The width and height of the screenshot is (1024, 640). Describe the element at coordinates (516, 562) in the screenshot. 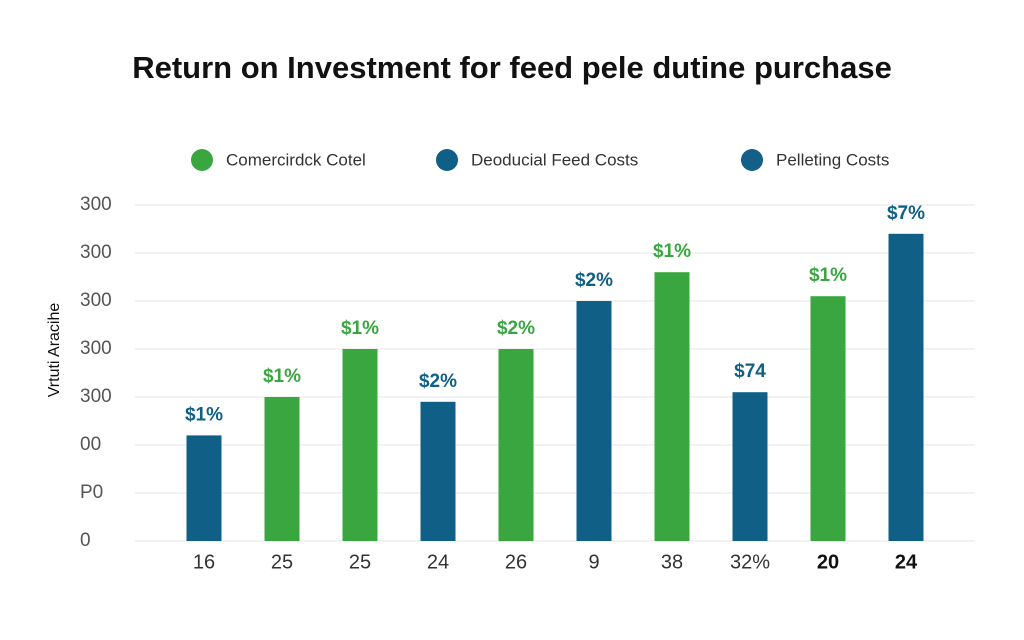

I see `x-tick-label: 26` at that location.